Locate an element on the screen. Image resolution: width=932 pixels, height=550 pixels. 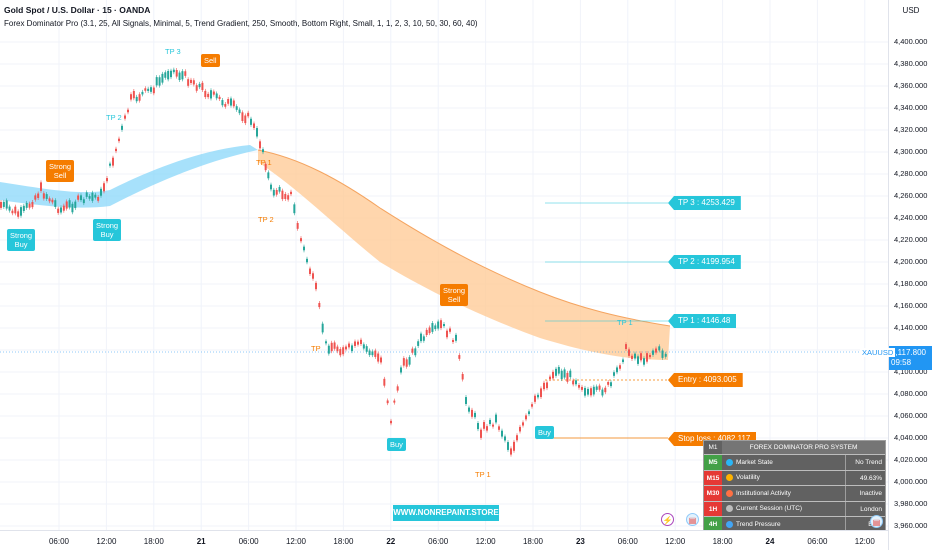
dashboard-label: Volatility is located at coordinates (783, 478).